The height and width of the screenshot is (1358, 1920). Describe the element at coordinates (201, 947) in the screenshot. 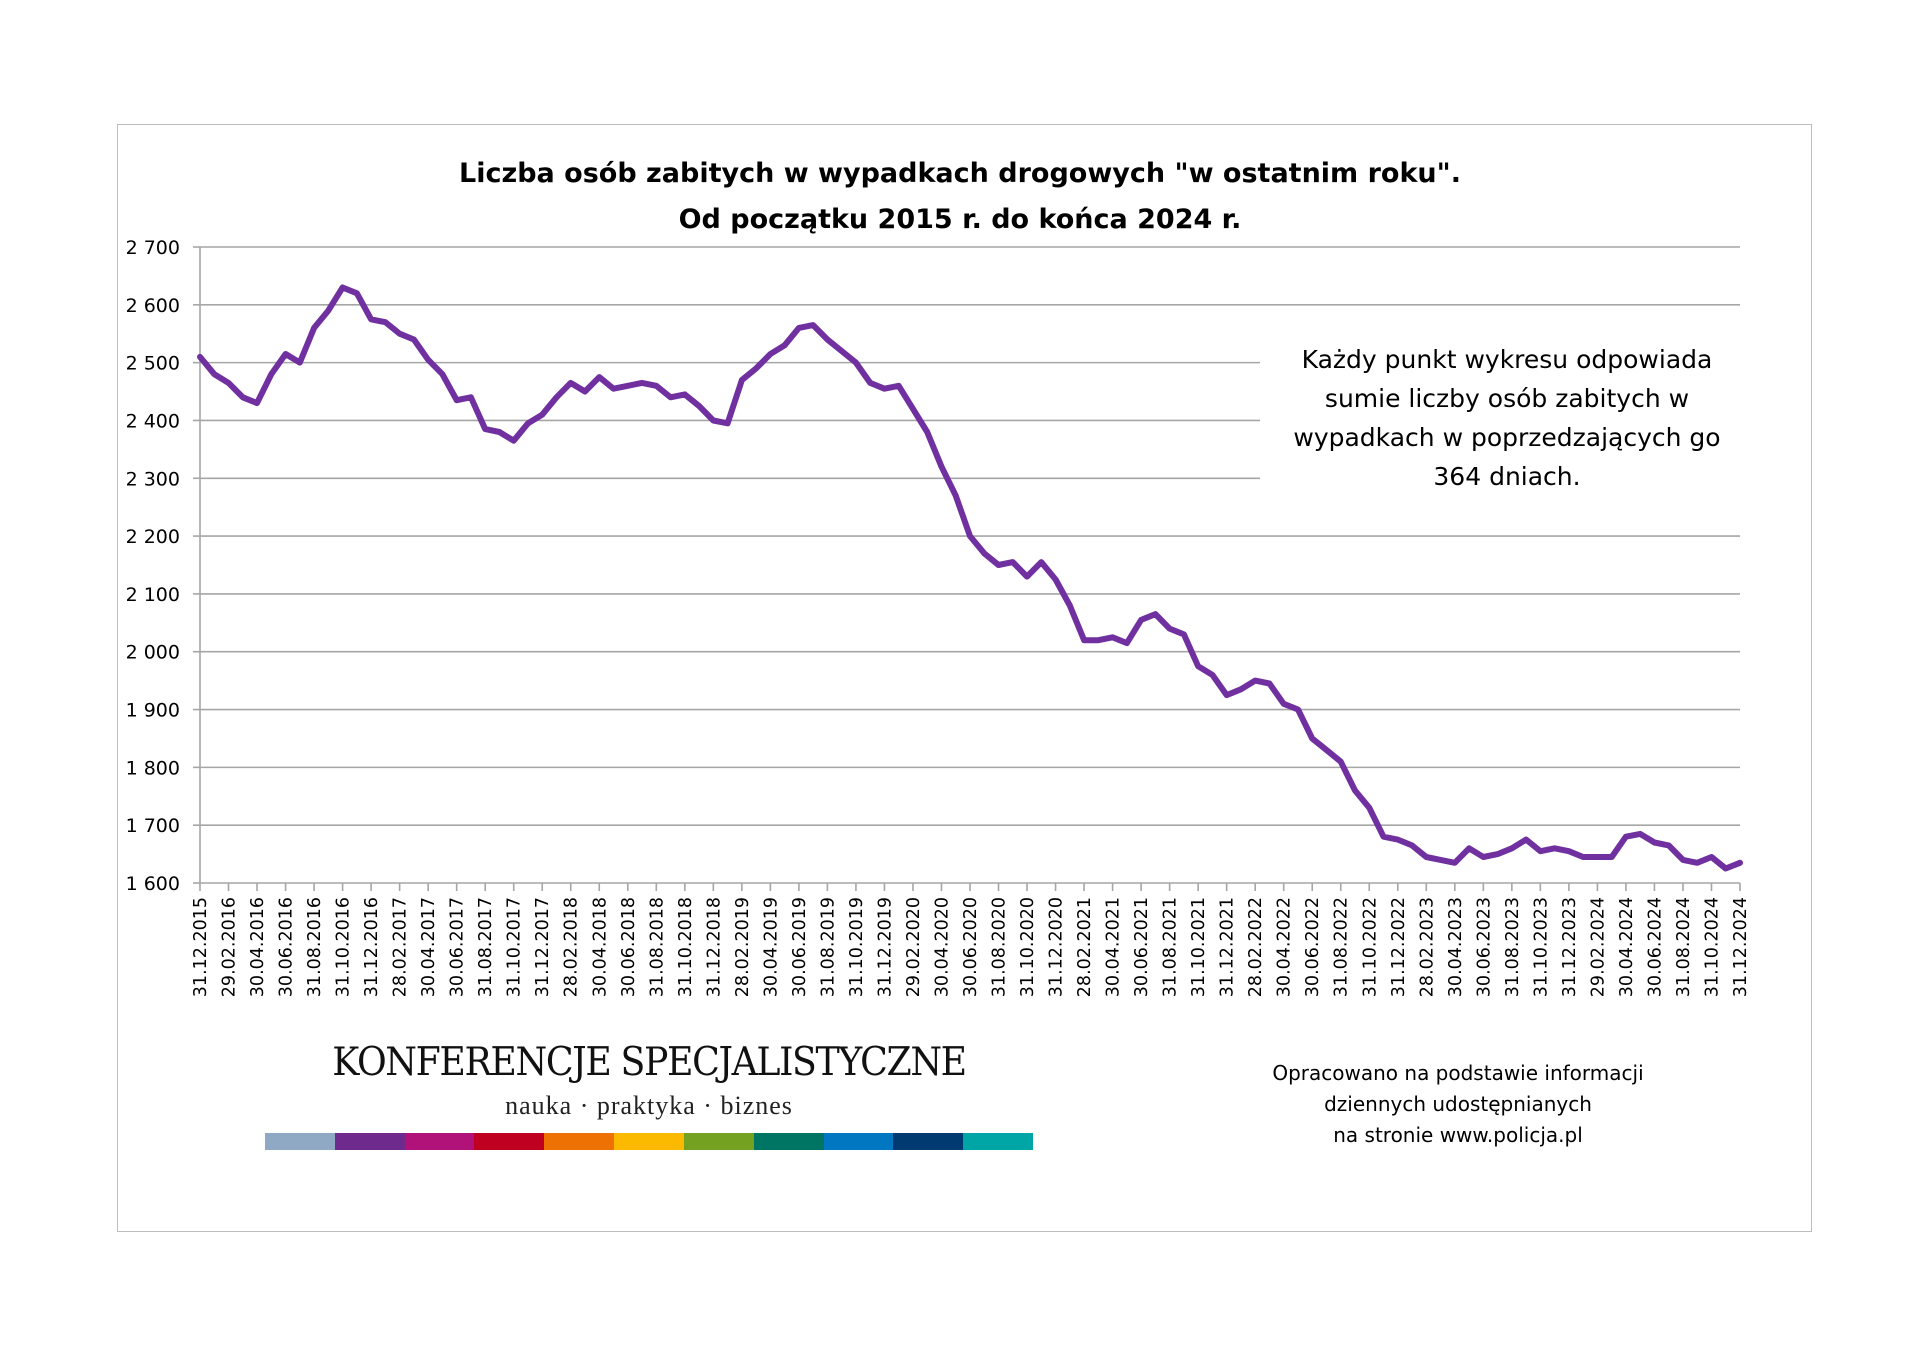

I see `x-tick-label: 31.12.2015` at that location.